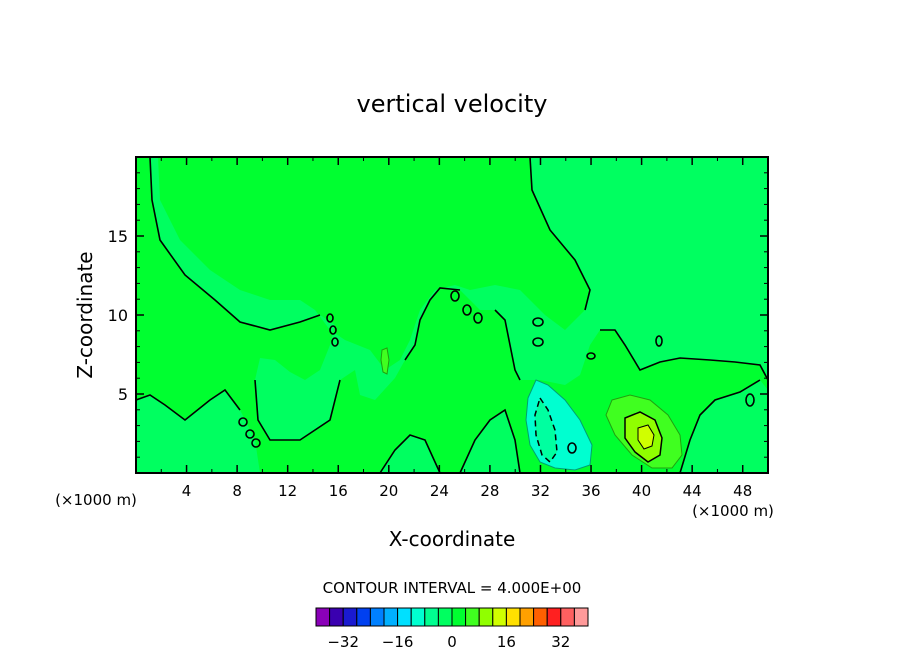 This screenshot has height=654, width=904. I want to click on chart-title: vertical velocity, so click(452, 104).